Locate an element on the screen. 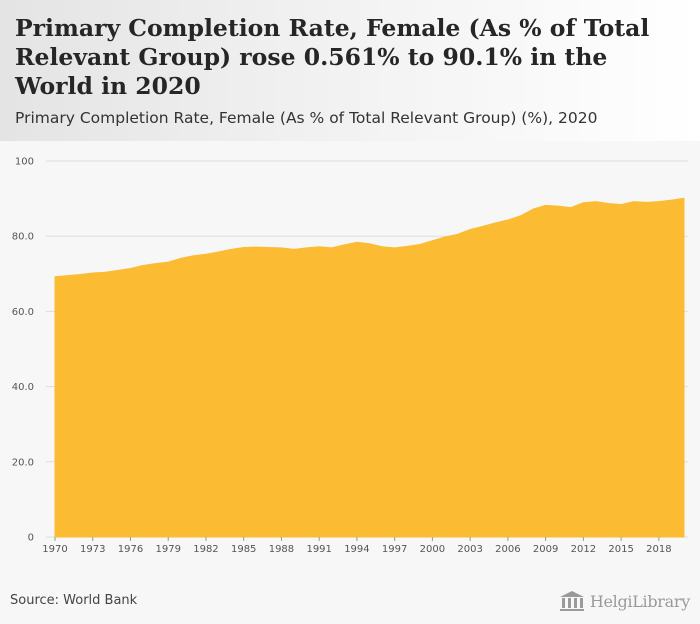 This screenshot has width=700, height=624. y-tick-label: 40.0 is located at coordinates (23, 387).